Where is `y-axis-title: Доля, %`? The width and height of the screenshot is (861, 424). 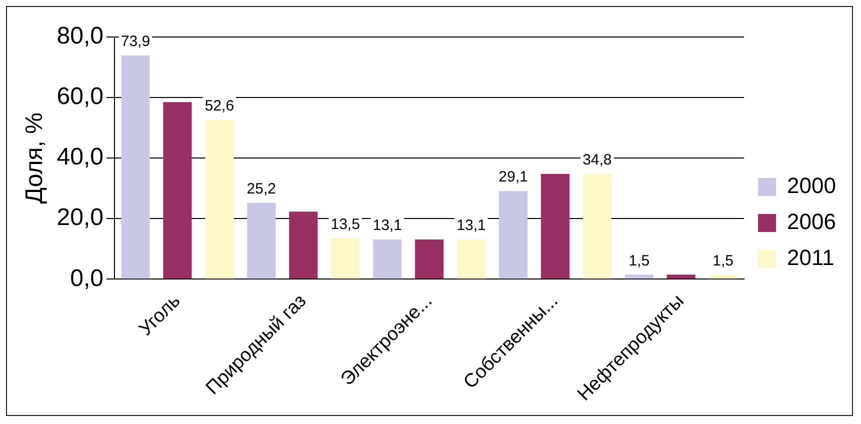 y-axis-title: Доля, % is located at coordinates (34, 158).